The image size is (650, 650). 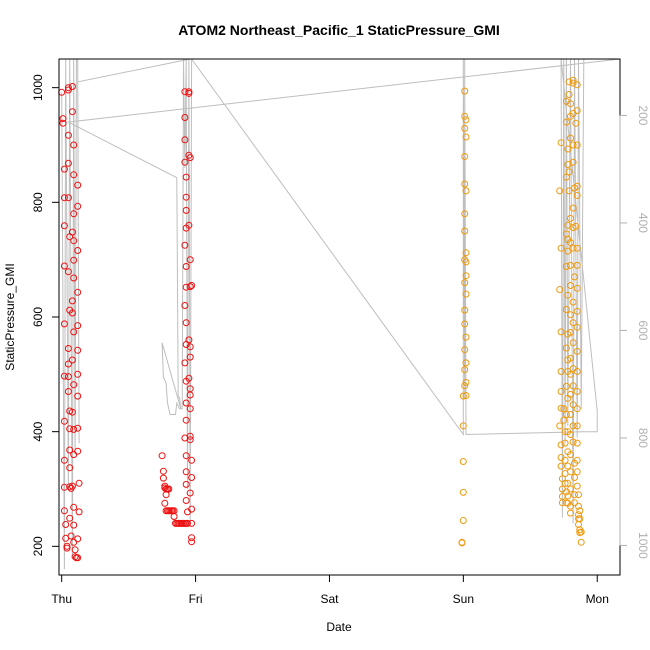 I want to click on y2-tick-label: 800, so click(x=643, y=438).